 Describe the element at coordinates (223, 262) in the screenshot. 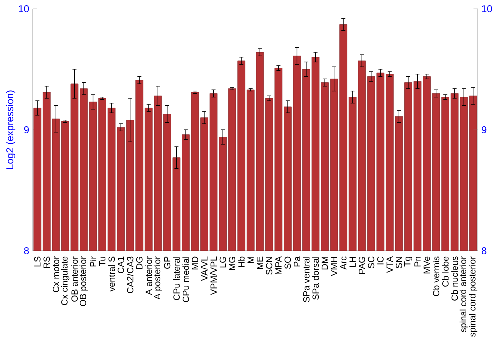

I see `x-tick-label: LG` at that location.